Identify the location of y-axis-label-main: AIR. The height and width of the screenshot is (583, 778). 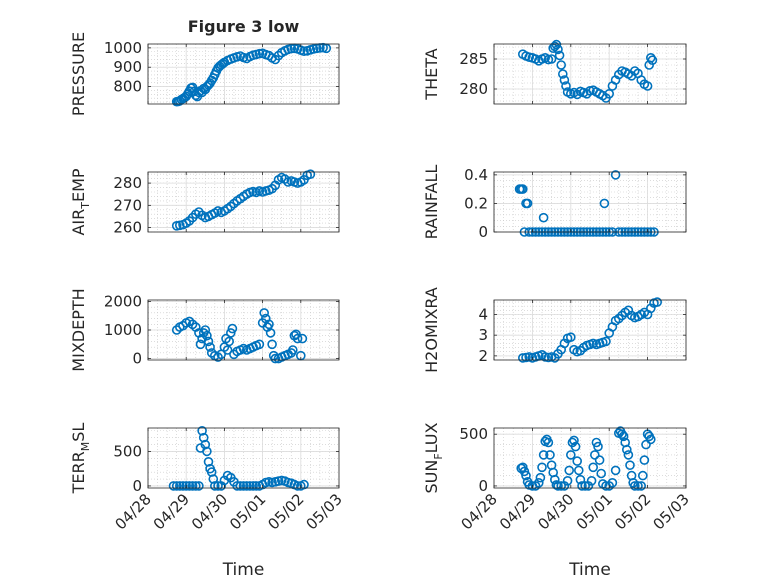
(78, 222).